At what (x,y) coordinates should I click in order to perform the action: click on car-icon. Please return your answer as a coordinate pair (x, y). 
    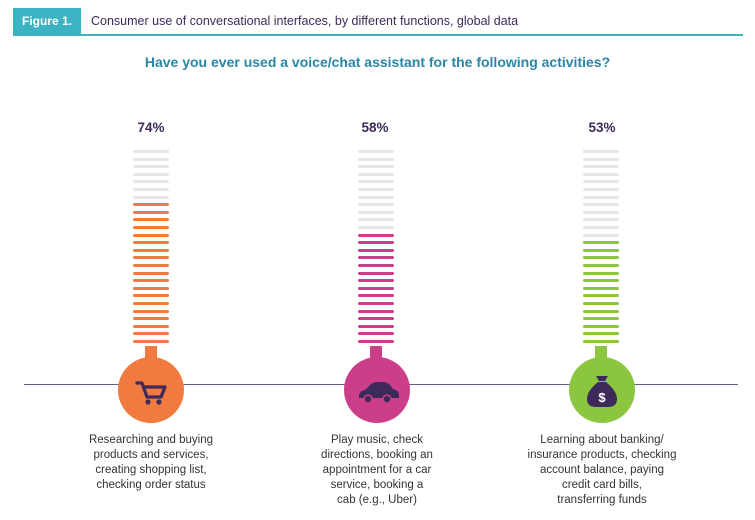
    Looking at the image, I should click on (379, 393).